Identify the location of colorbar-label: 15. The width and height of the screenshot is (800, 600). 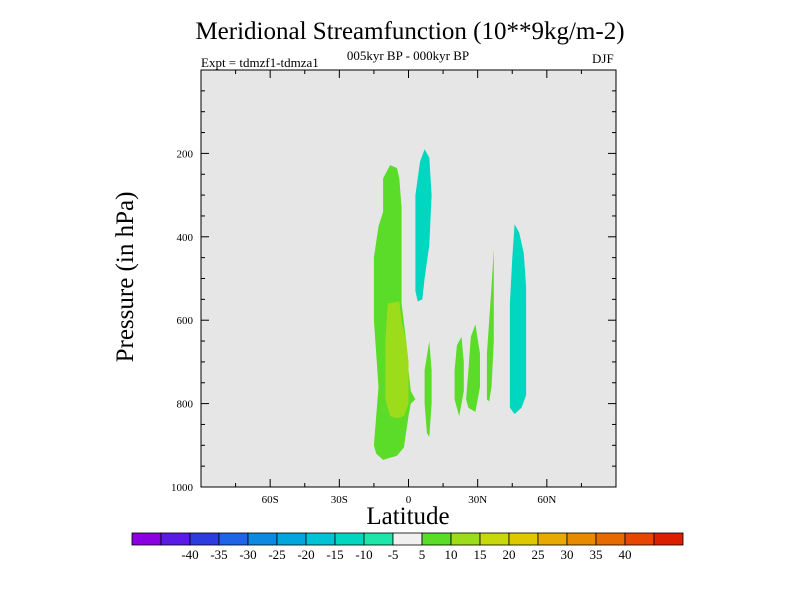
(480, 554).